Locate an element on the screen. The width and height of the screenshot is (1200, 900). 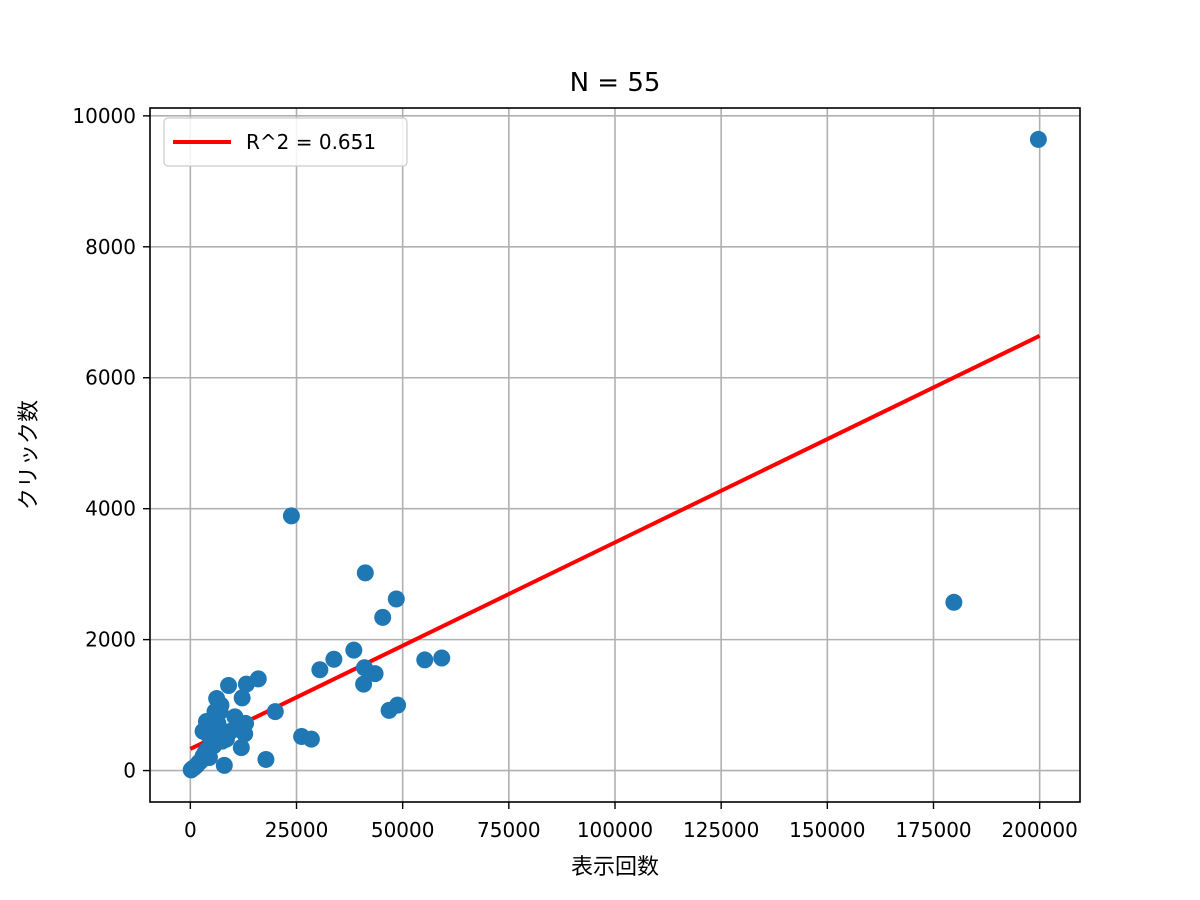
x-axis-label: 表示回数 is located at coordinates (615, 867).